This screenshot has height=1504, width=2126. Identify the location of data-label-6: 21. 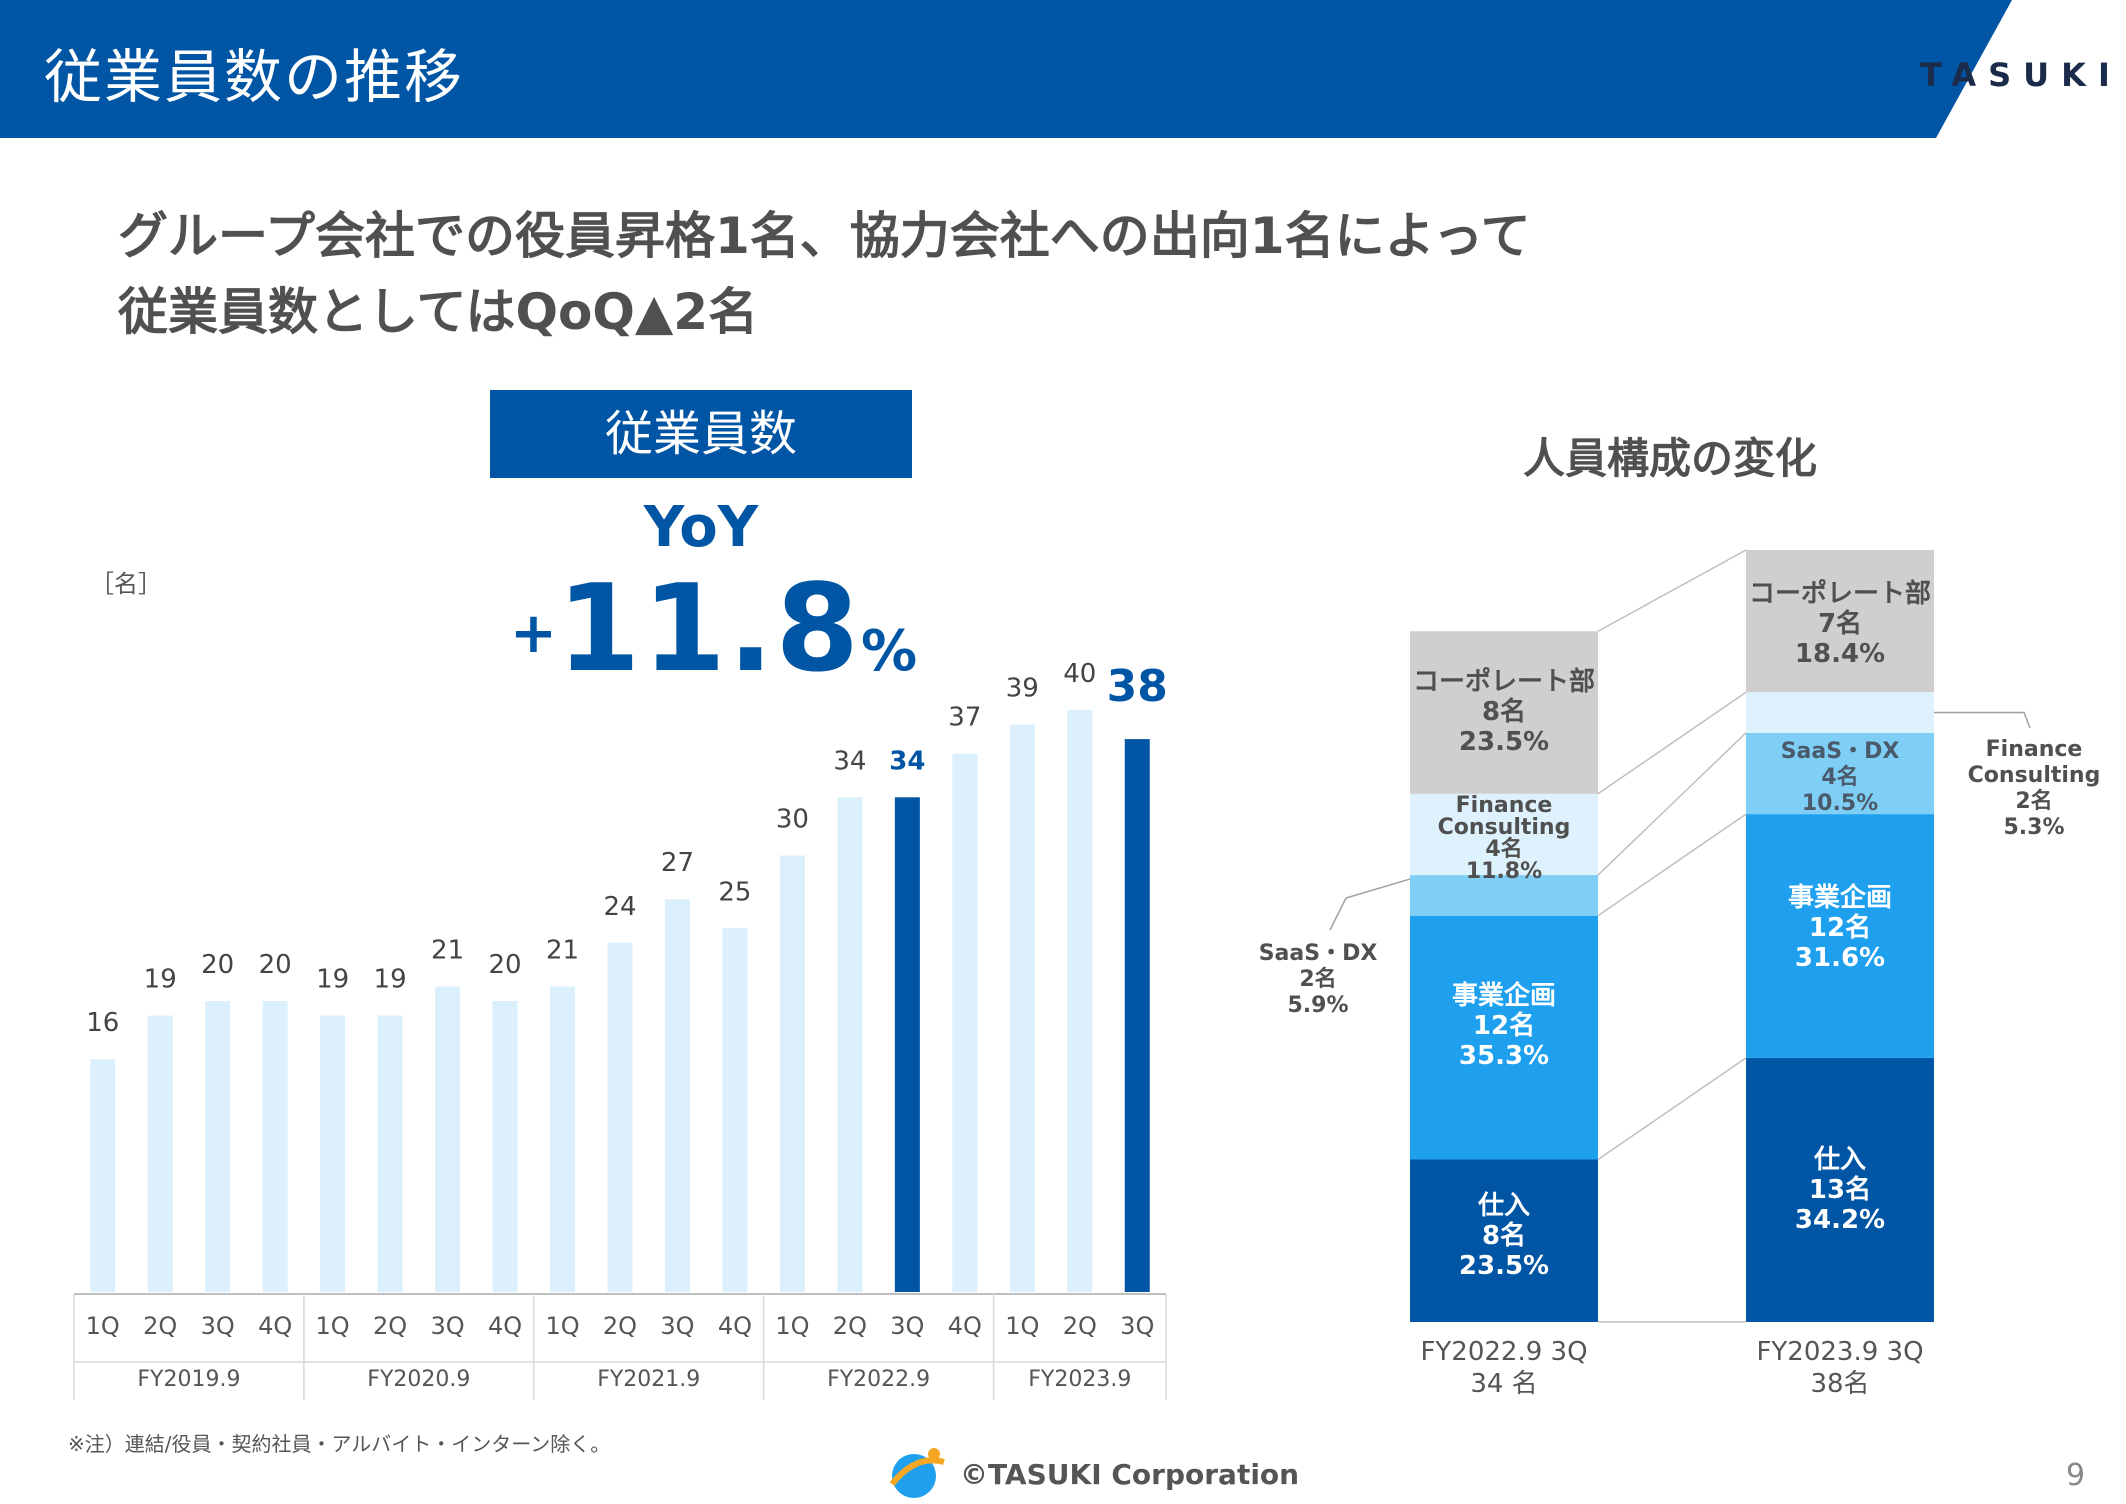
(447, 950).